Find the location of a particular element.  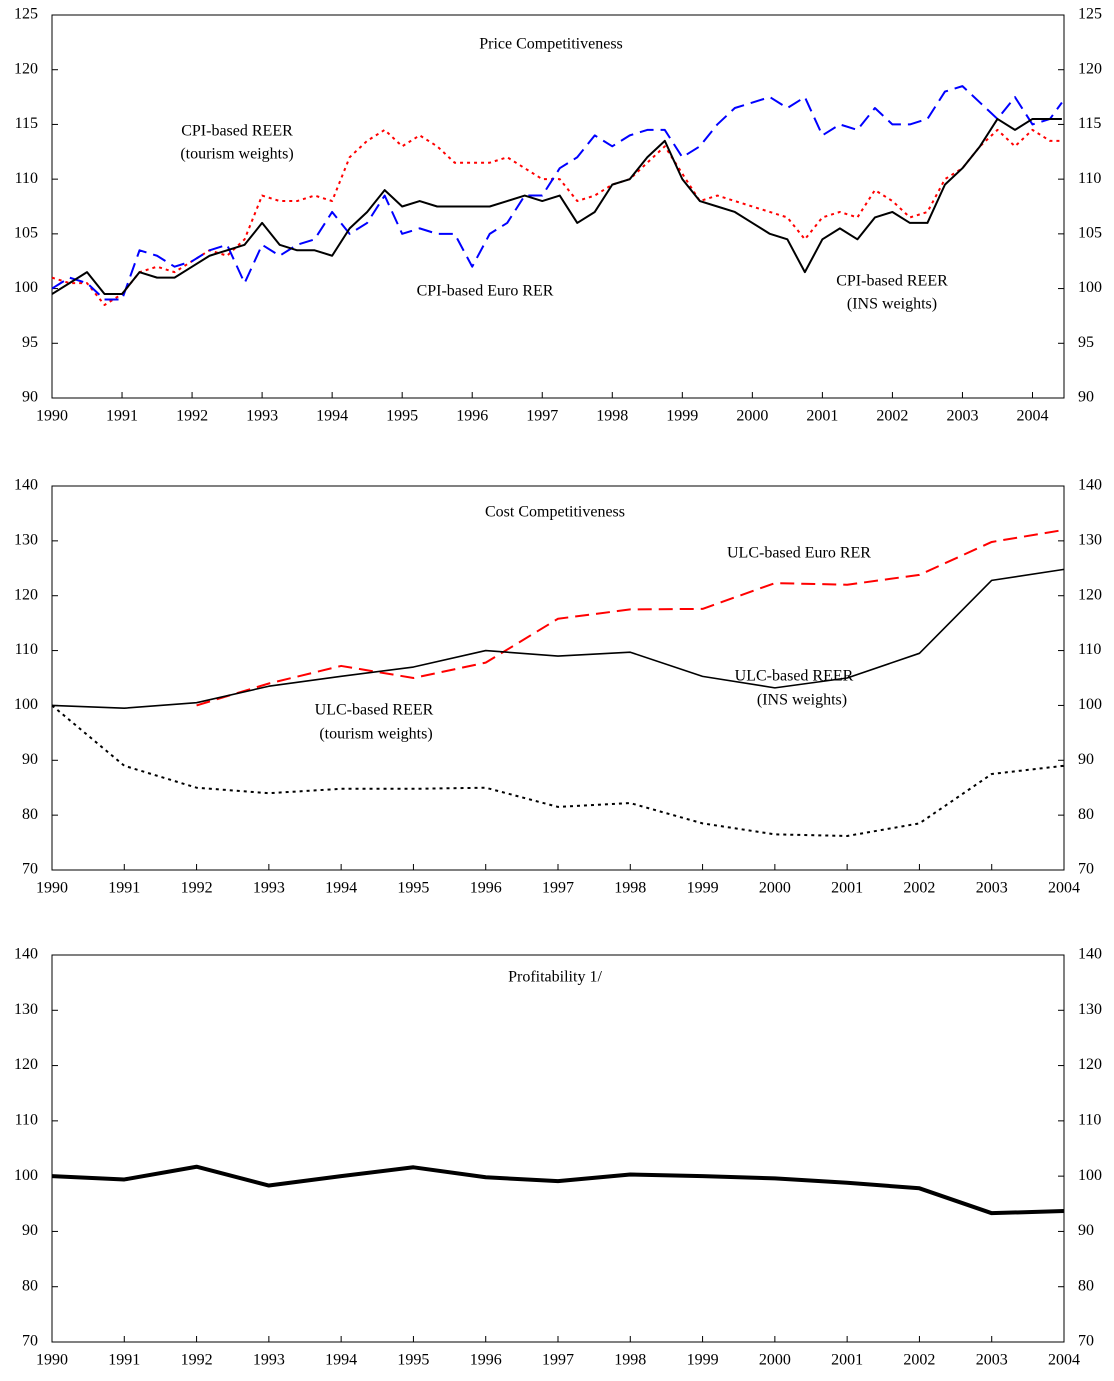

y-tick-label: 120 is located at coordinates (26, 1064).